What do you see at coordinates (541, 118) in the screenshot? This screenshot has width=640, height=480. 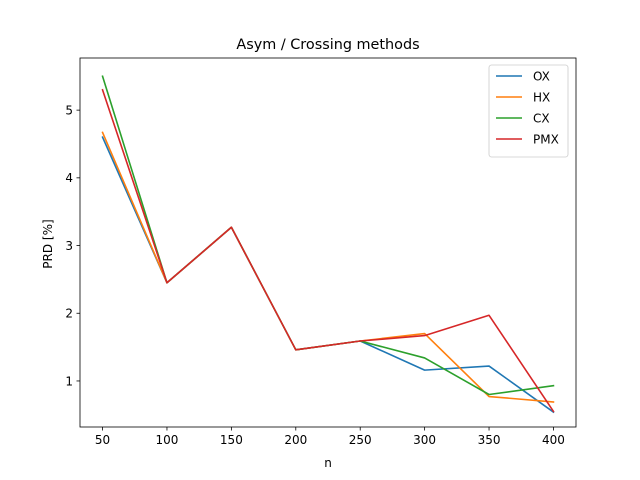 I see `legend-label-cx: CX` at bounding box center [541, 118].